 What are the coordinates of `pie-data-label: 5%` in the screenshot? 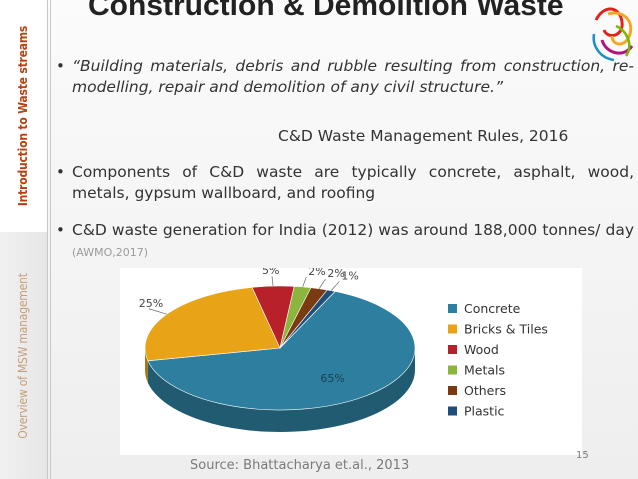 It's located at (270, 272).